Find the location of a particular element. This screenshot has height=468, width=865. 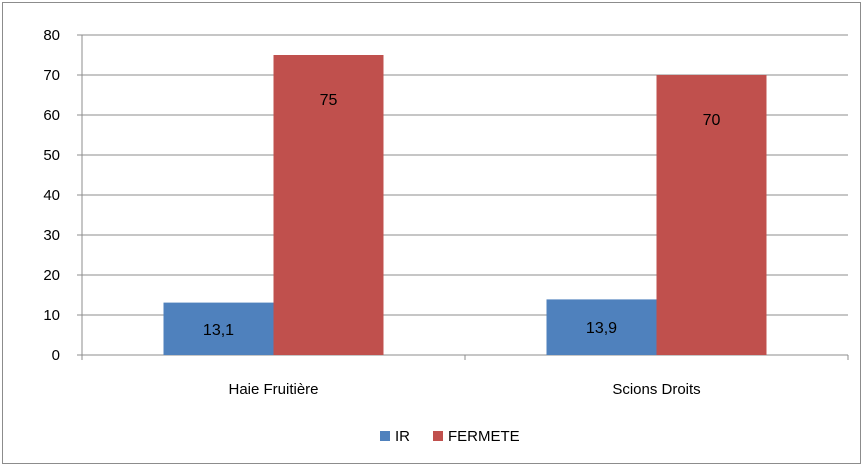

y-tick-label-0: 0 is located at coordinates (56, 355).